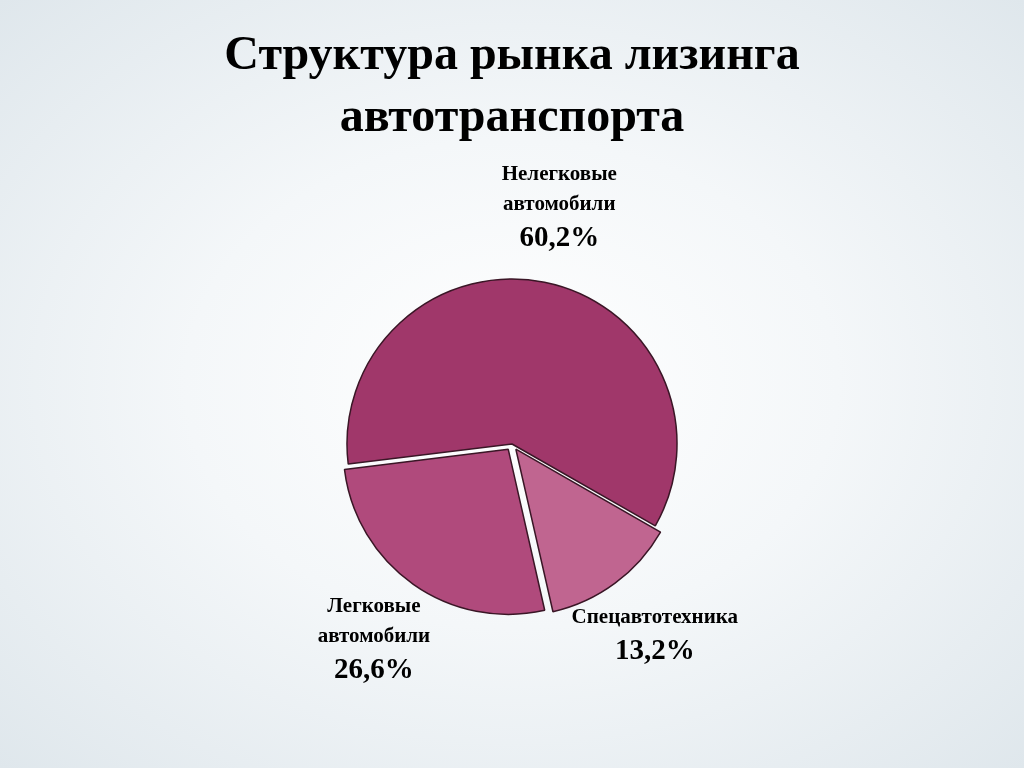  I want to click on slice-label: Спецавтотехника, so click(655, 616).